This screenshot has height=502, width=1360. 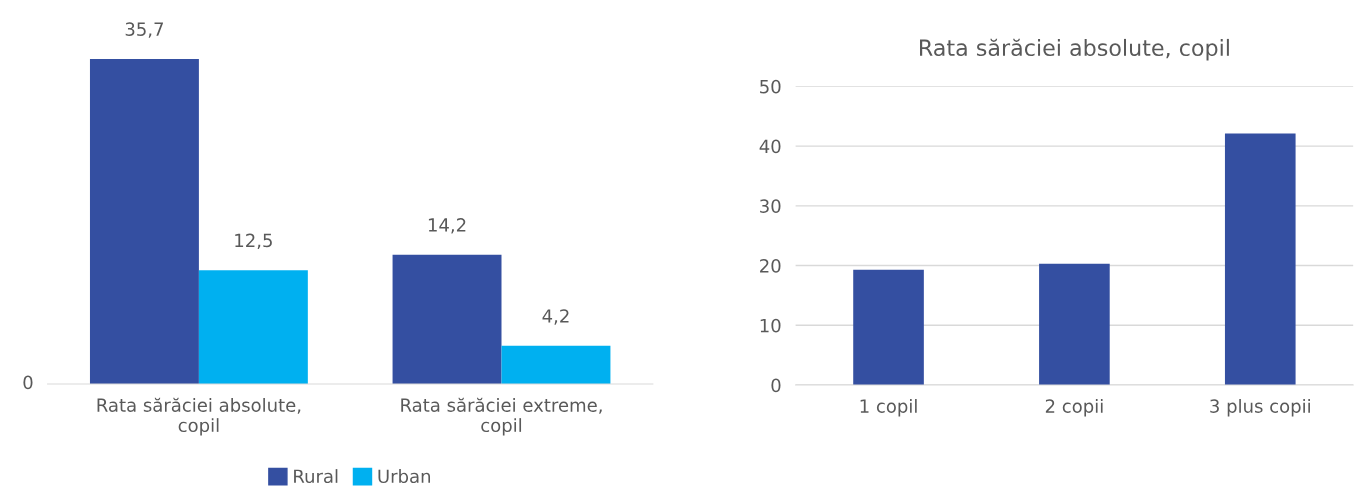 I want to click on data-label: 14,2, so click(x=447, y=226).